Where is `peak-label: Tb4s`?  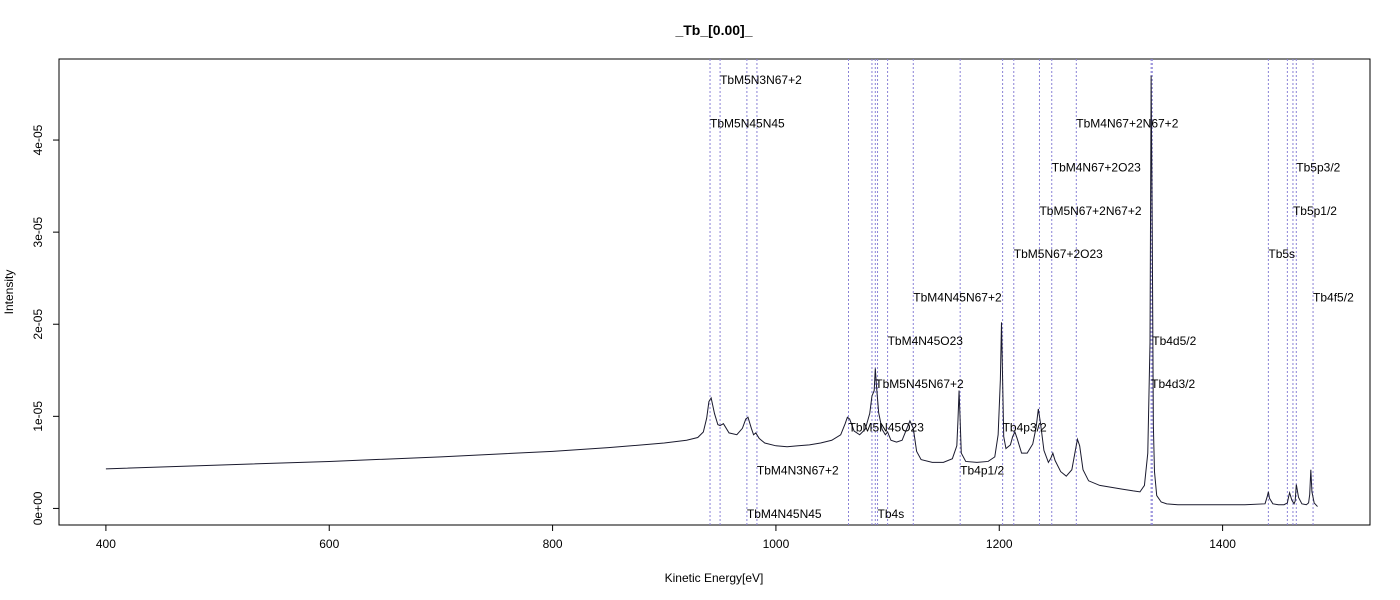
peak-label: Tb4s is located at coordinates (891, 514).